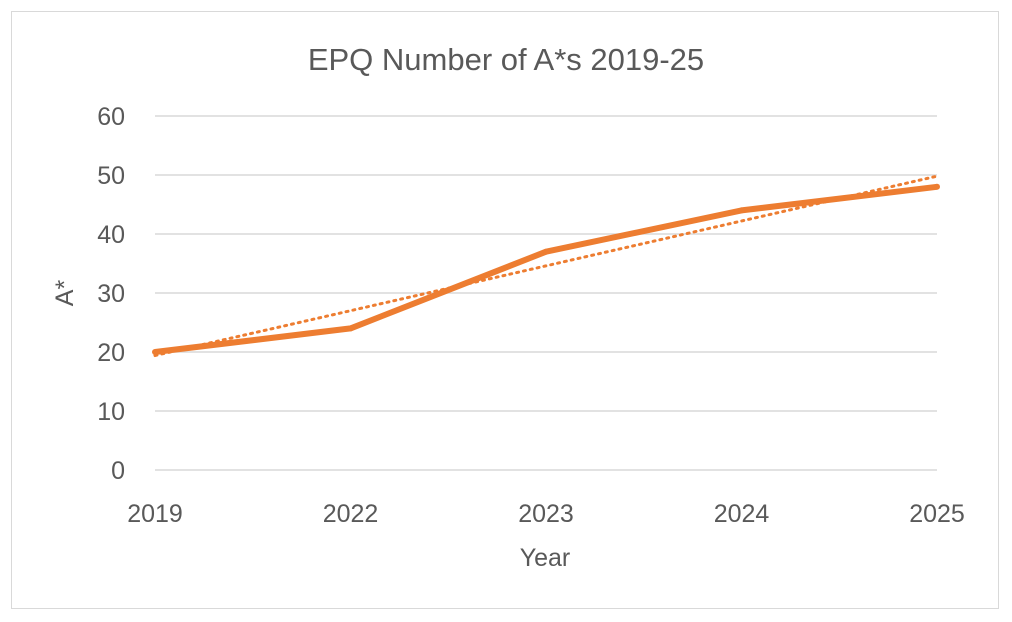 This screenshot has height=622, width=1012. What do you see at coordinates (111, 176) in the screenshot?
I see `y-tick-label: 50` at bounding box center [111, 176].